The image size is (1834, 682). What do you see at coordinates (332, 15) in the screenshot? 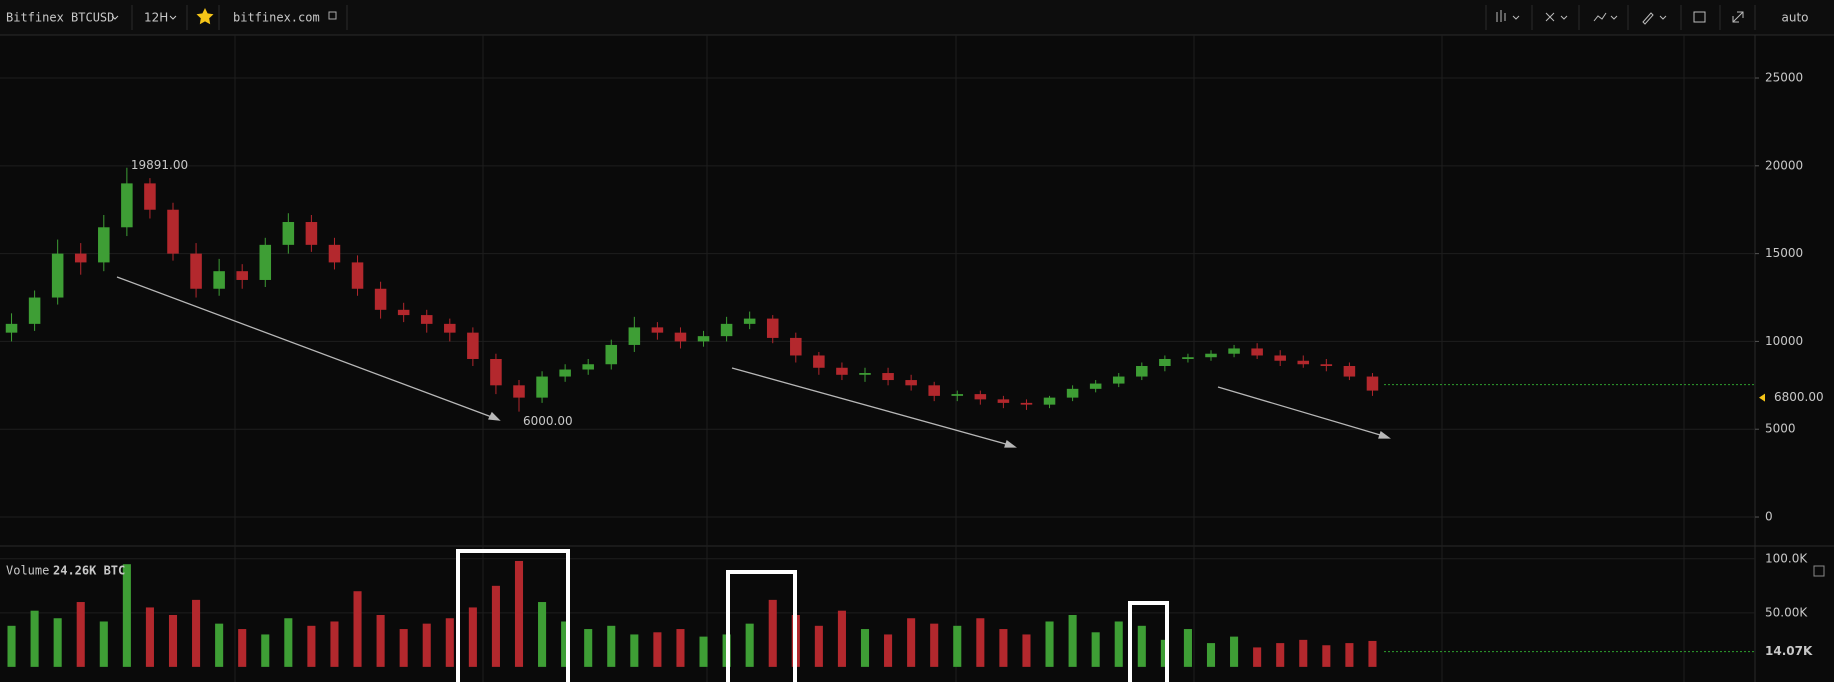
I see `external-link-icon` at bounding box center [332, 15].